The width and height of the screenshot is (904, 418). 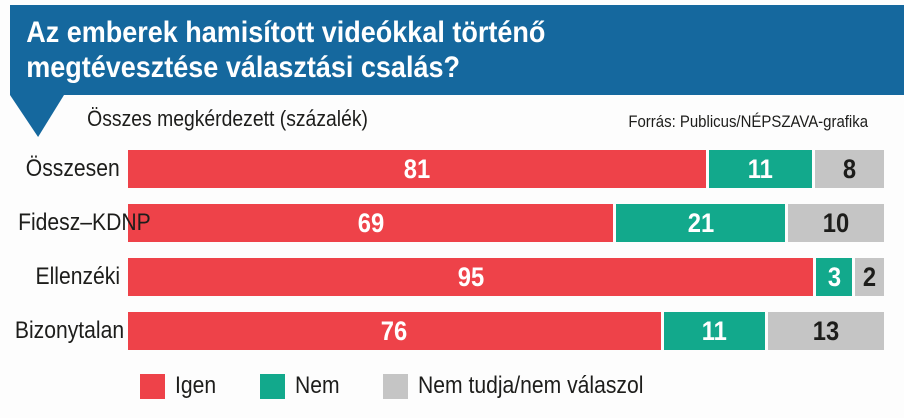 I want to click on legend-item-nem: Nem, so click(x=303, y=386).